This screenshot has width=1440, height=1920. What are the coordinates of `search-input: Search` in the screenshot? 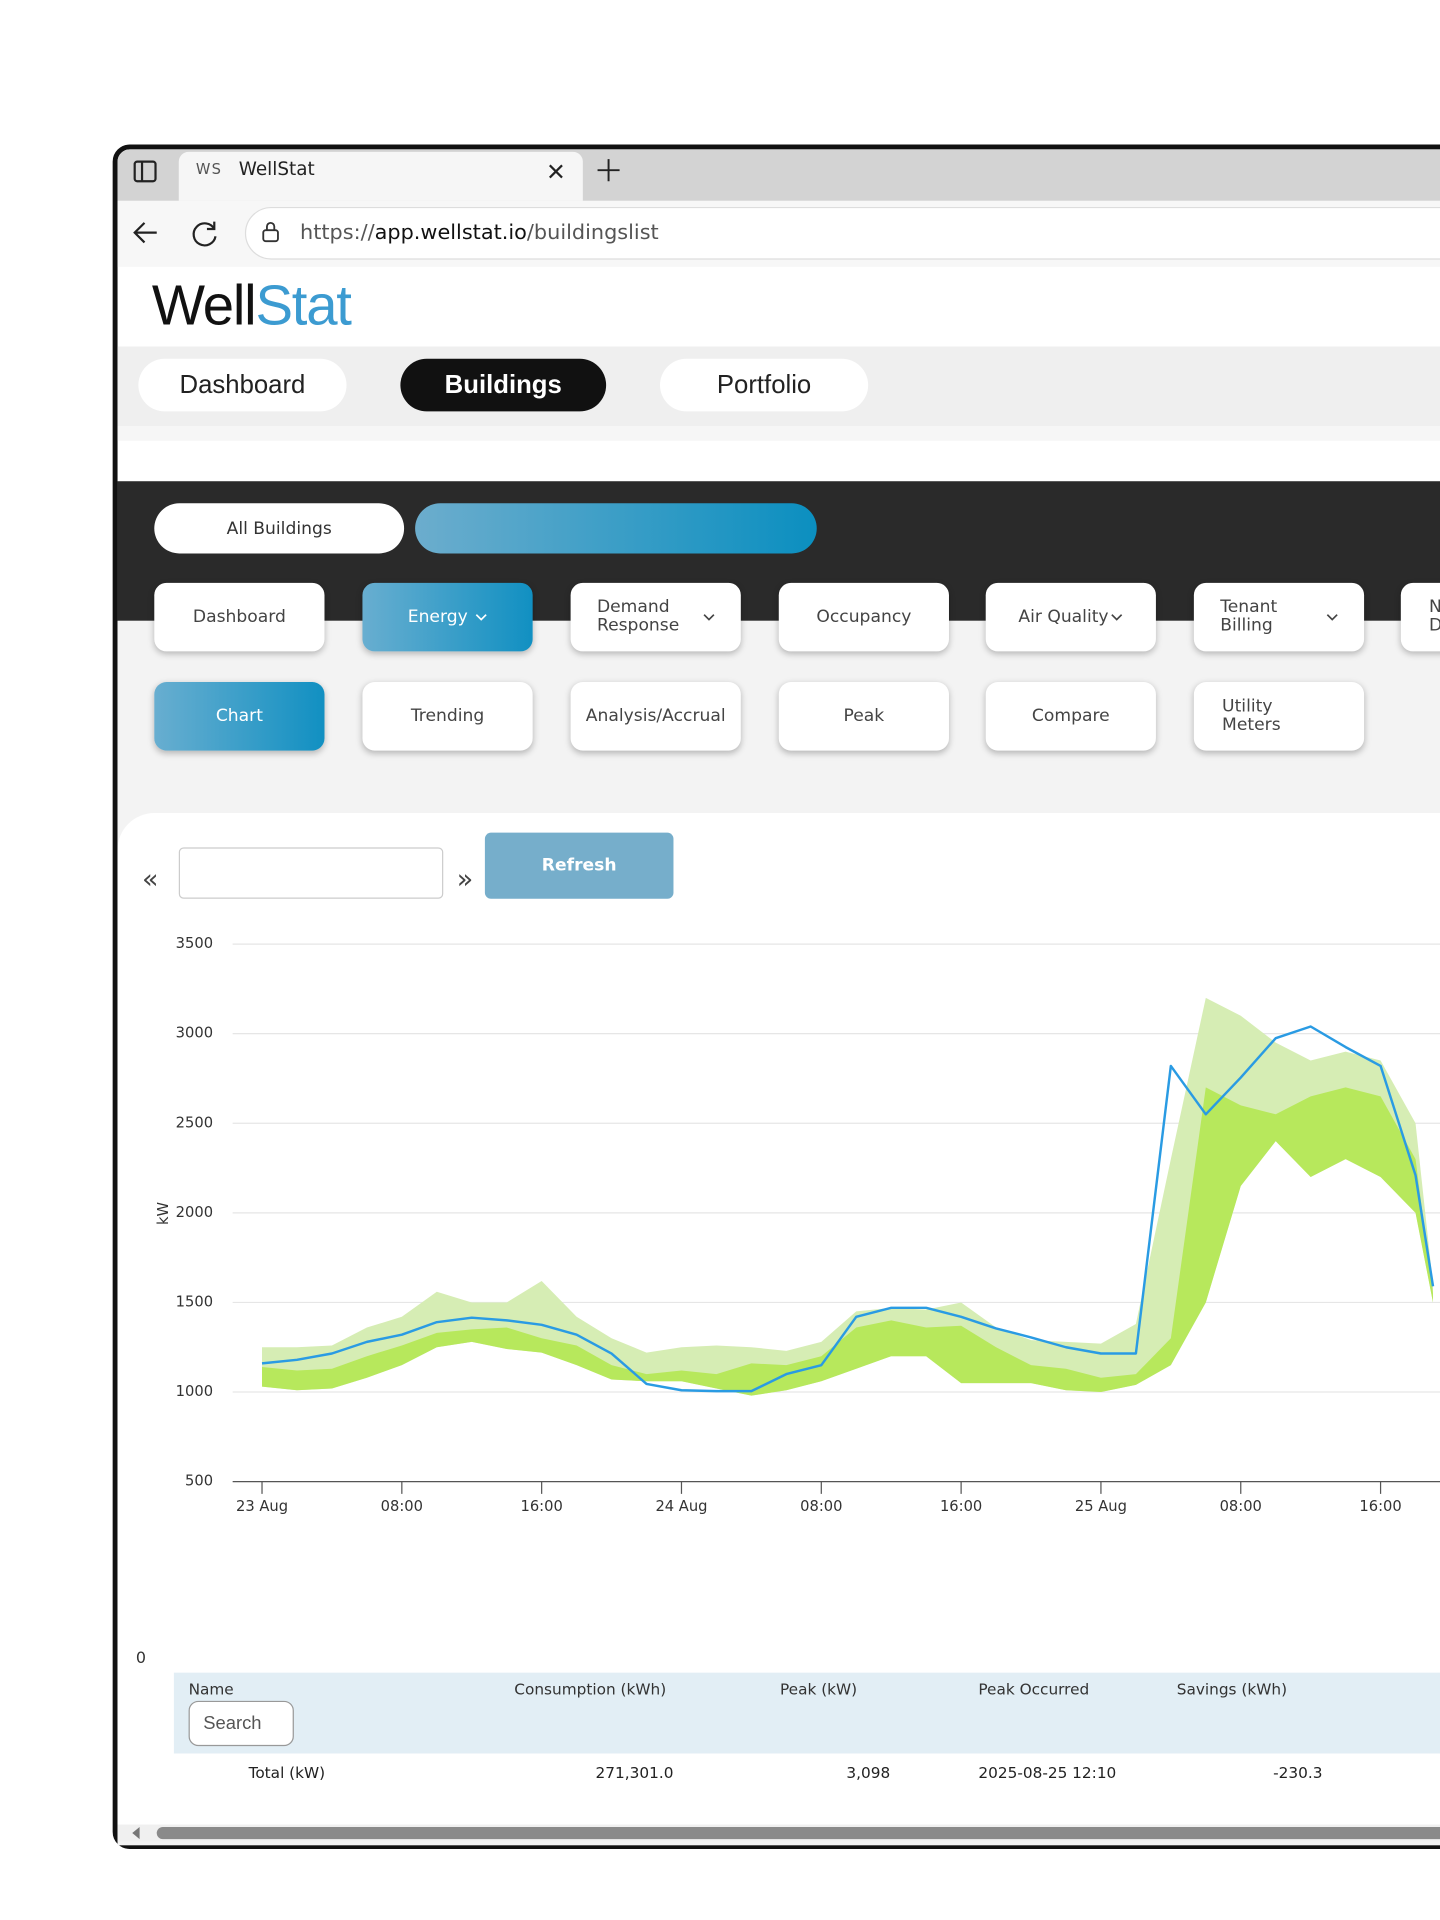 It's located at (241, 1723).